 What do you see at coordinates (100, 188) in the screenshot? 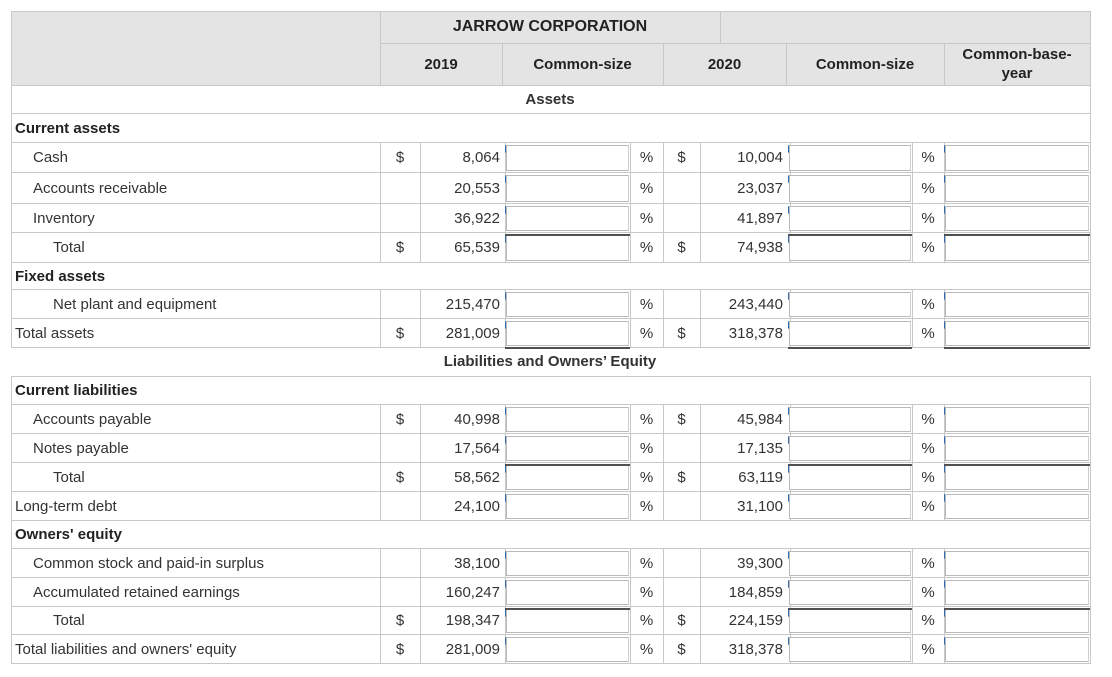
I see `row-label: Accounts receivable` at bounding box center [100, 188].